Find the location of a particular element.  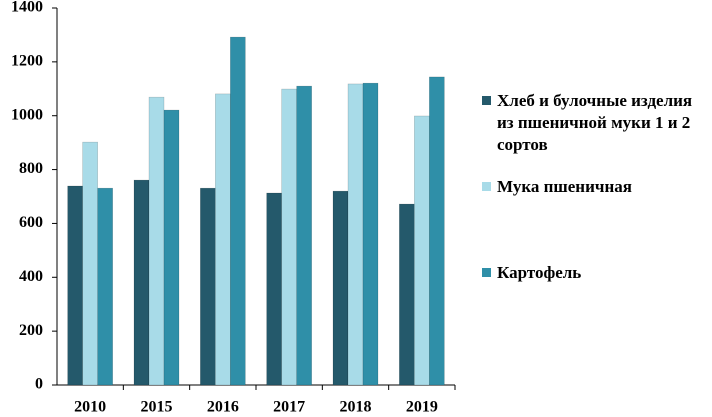

legend-item: Картофель is located at coordinates (597, 273).